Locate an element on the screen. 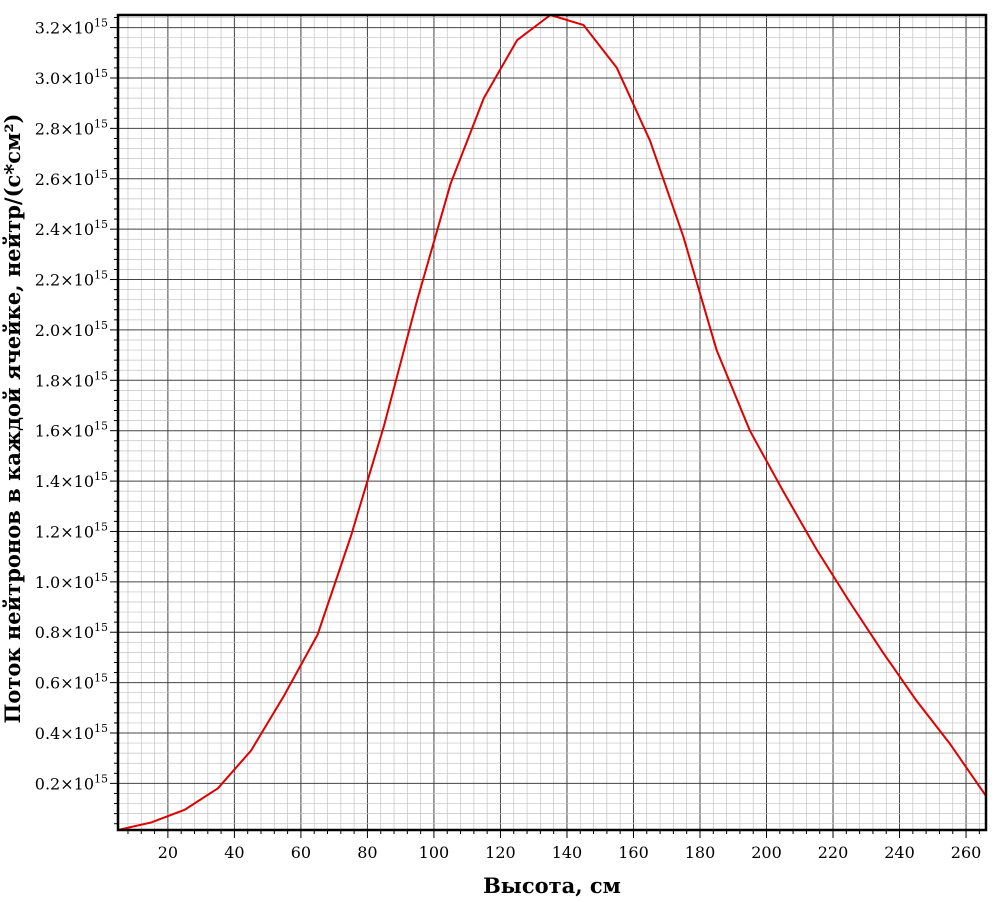 The height and width of the screenshot is (902, 1008). y-tick-label: 2.2×10¹⁵ is located at coordinates (71, 279).